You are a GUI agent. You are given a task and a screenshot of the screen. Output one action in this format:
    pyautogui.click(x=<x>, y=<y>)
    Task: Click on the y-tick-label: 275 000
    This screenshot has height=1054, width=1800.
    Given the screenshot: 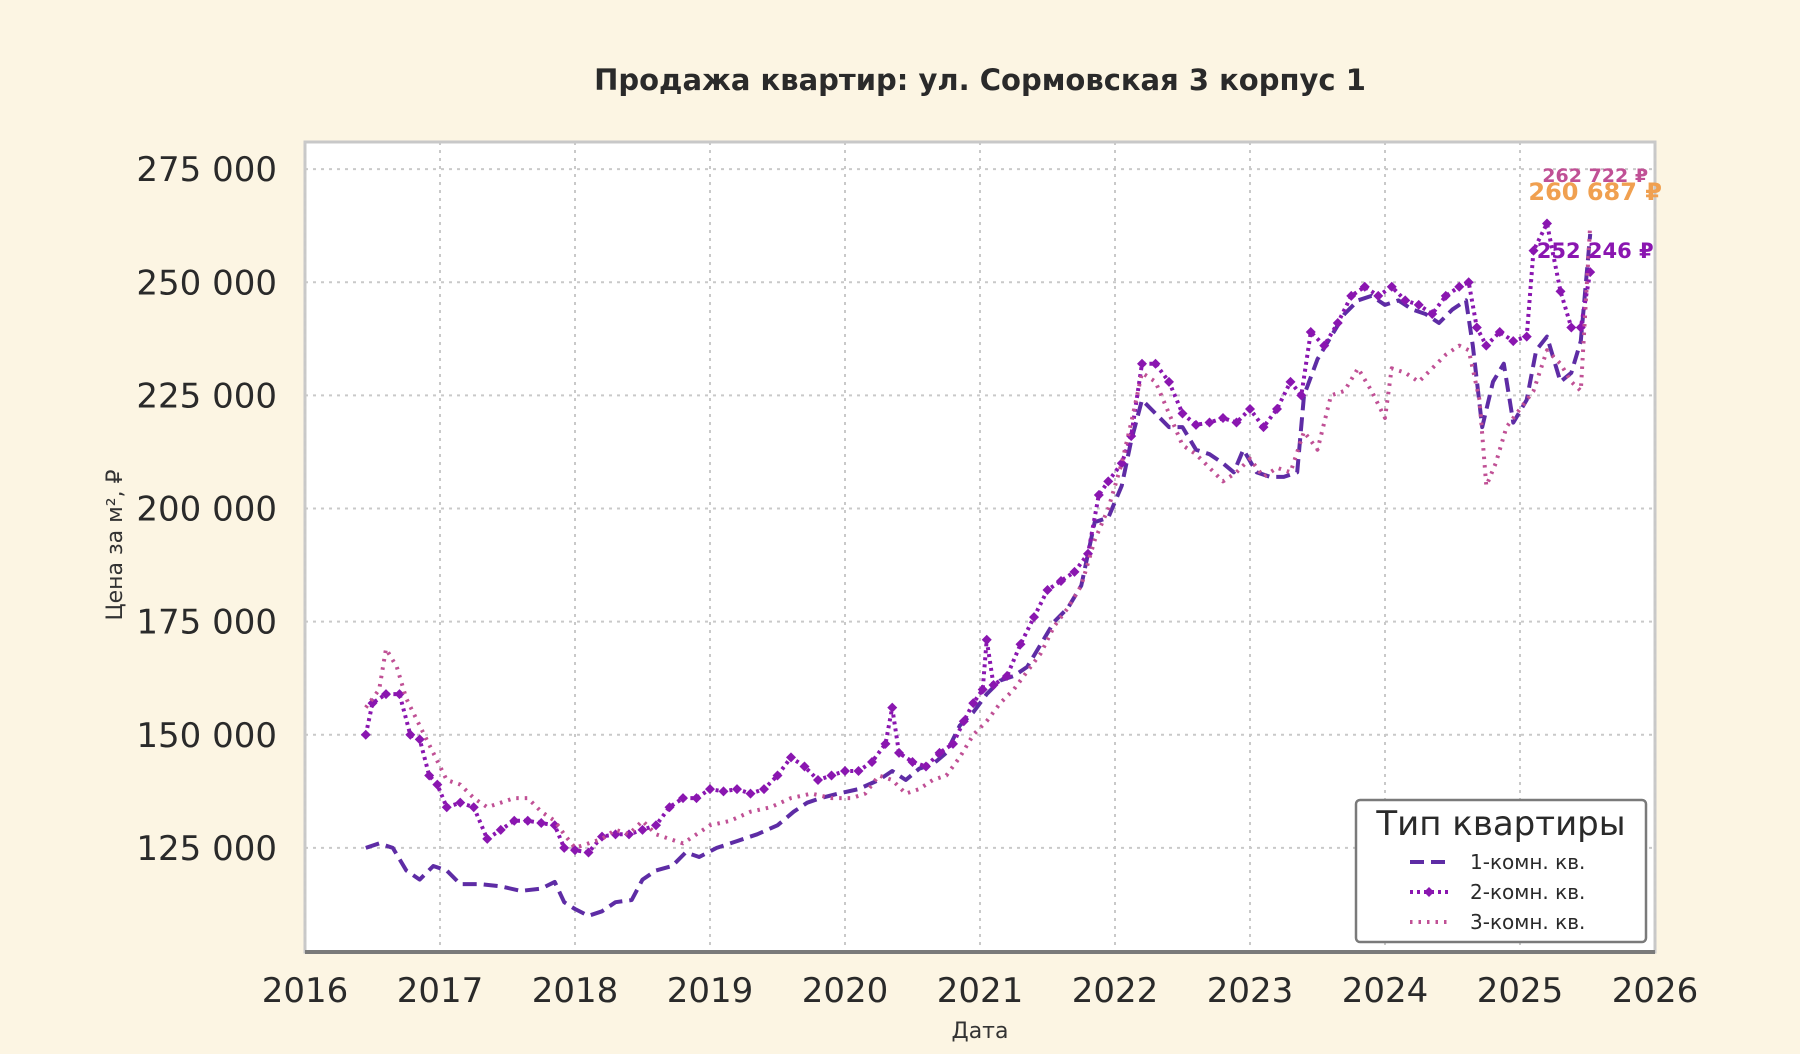 What is the action you would take?
    pyautogui.click(x=206, y=170)
    